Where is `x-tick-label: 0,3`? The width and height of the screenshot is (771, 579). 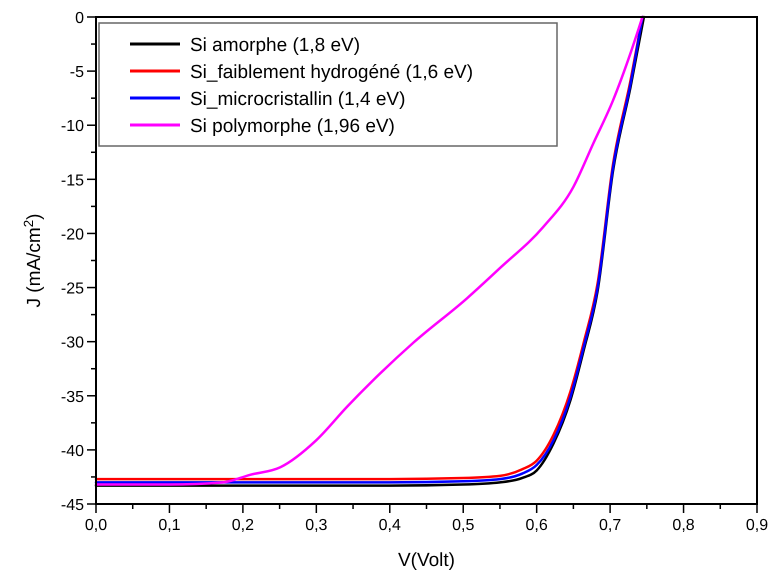 x-tick-label: 0,3 is located at coordinates (316, 525).